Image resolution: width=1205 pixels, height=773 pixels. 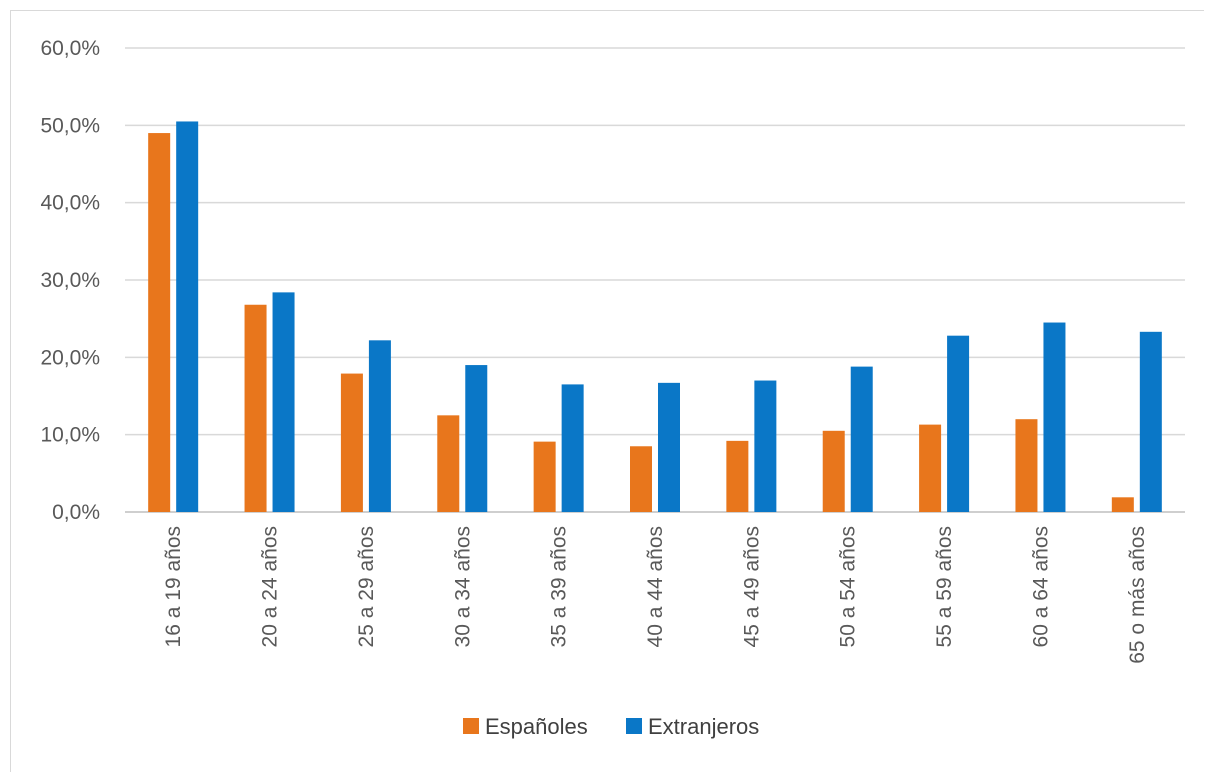 What do you see at coordinates (703, 726) in the screenshot?
I see `legend-label: Extranjeros` at bounding box center [703, 726].